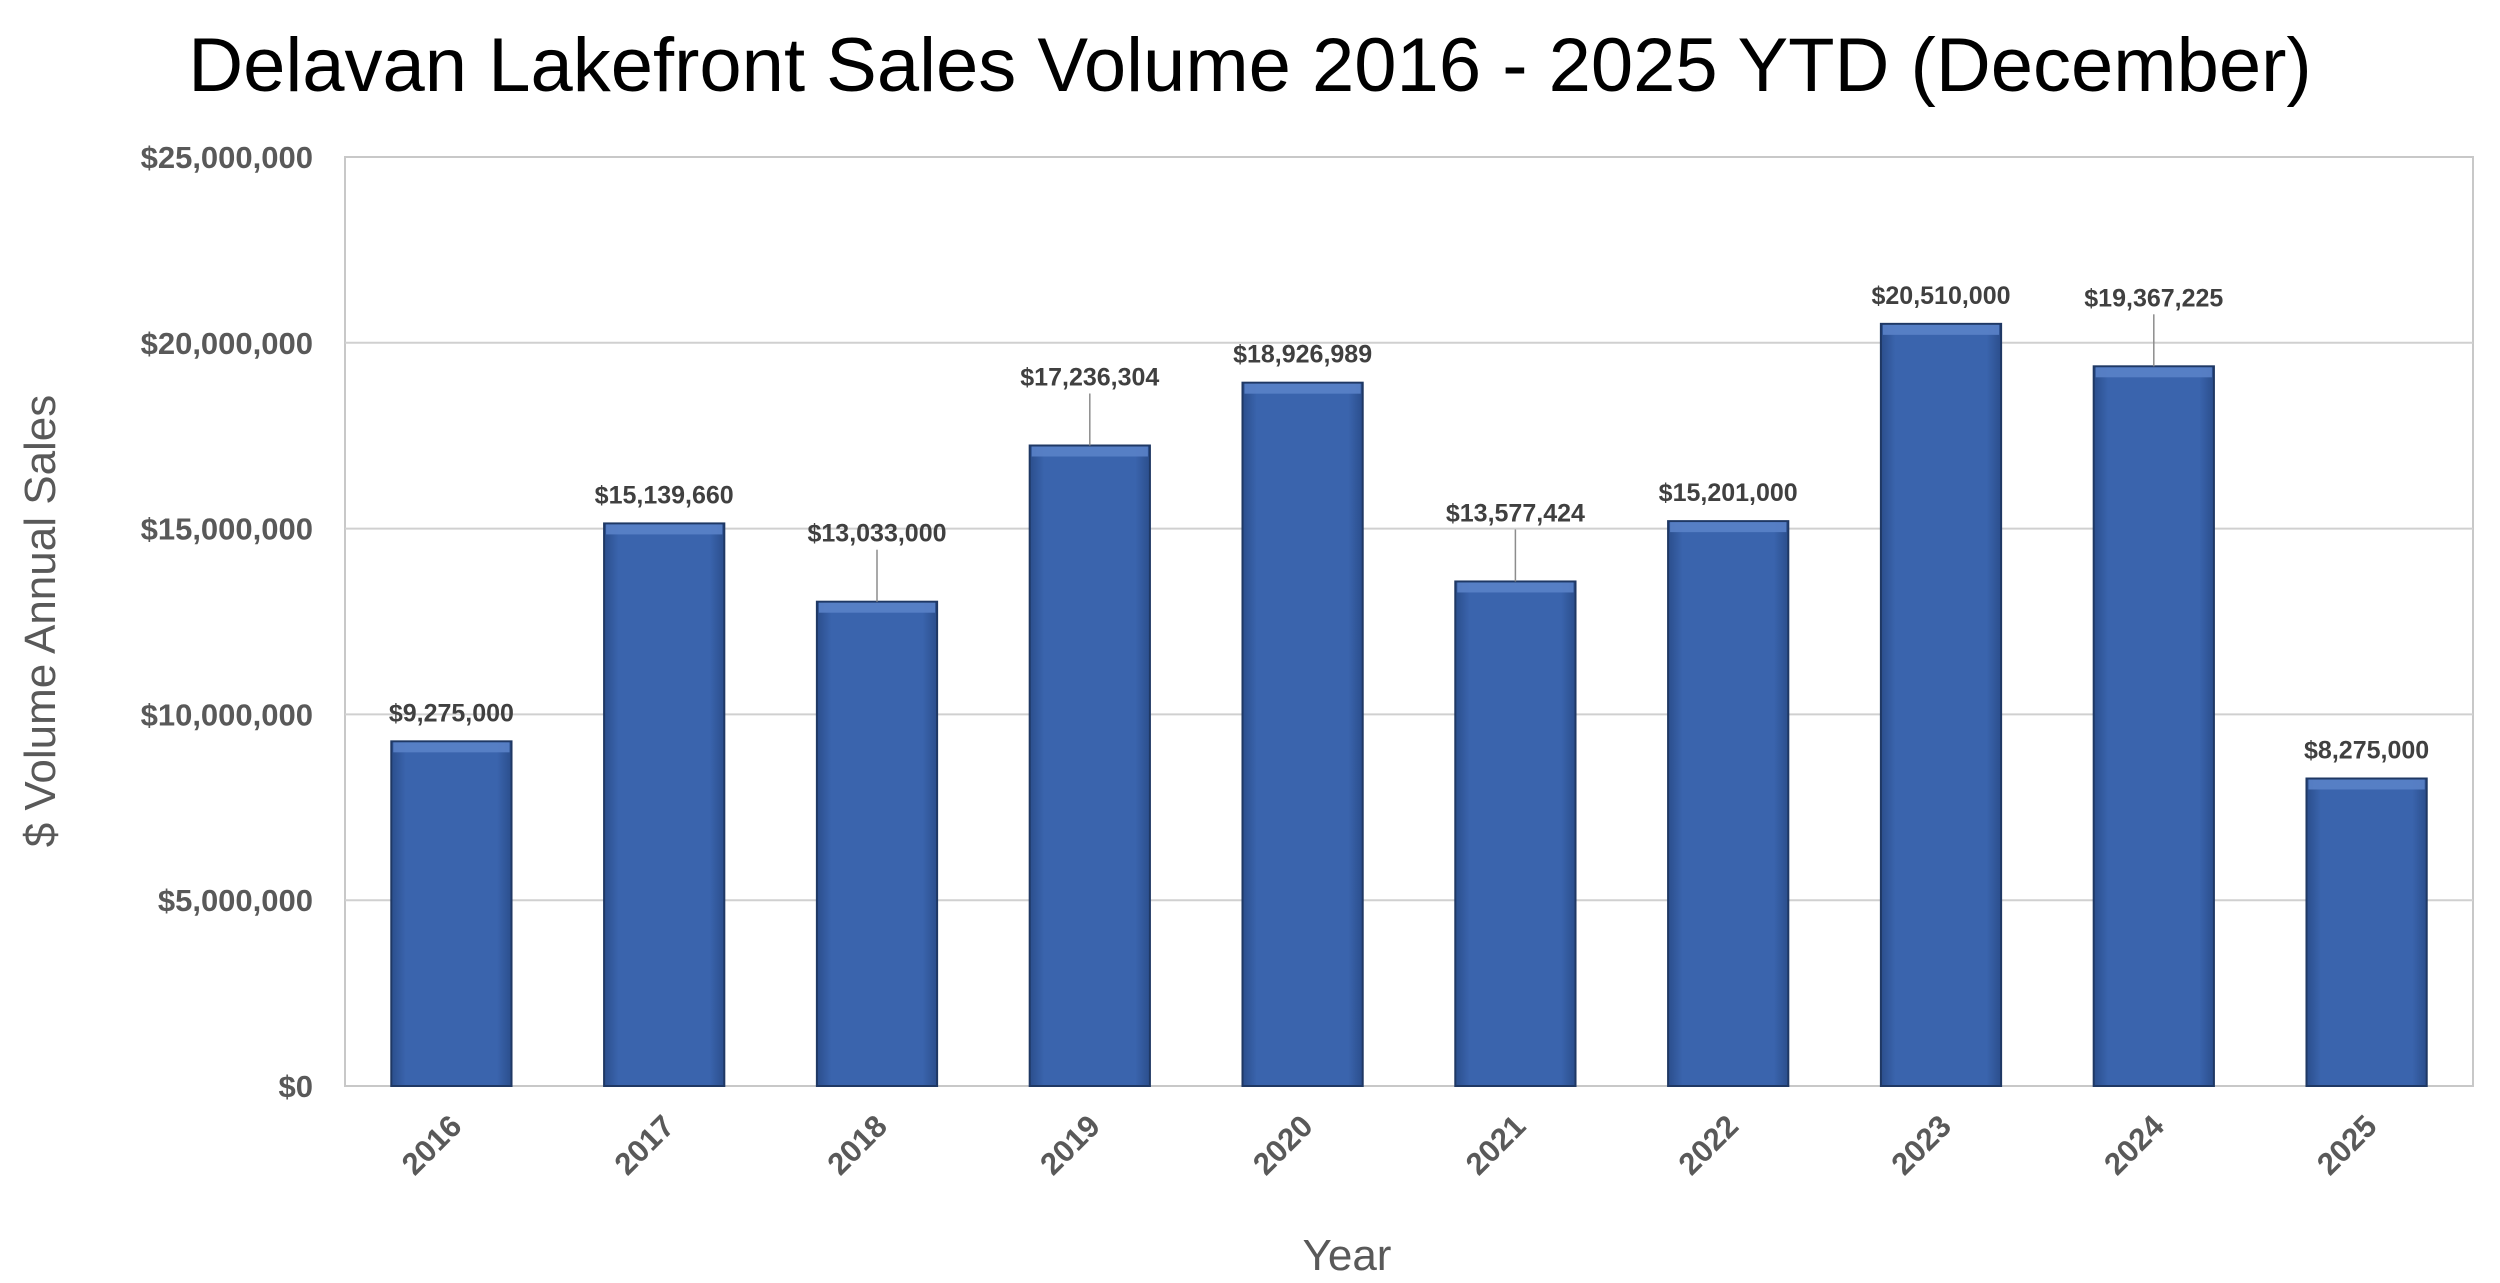 The height and width of the screenshot is (1283, 2500). Describe the element at coordinates (1347, 1255) in the screenshot. I see `x-axis-title: Year` at that location.